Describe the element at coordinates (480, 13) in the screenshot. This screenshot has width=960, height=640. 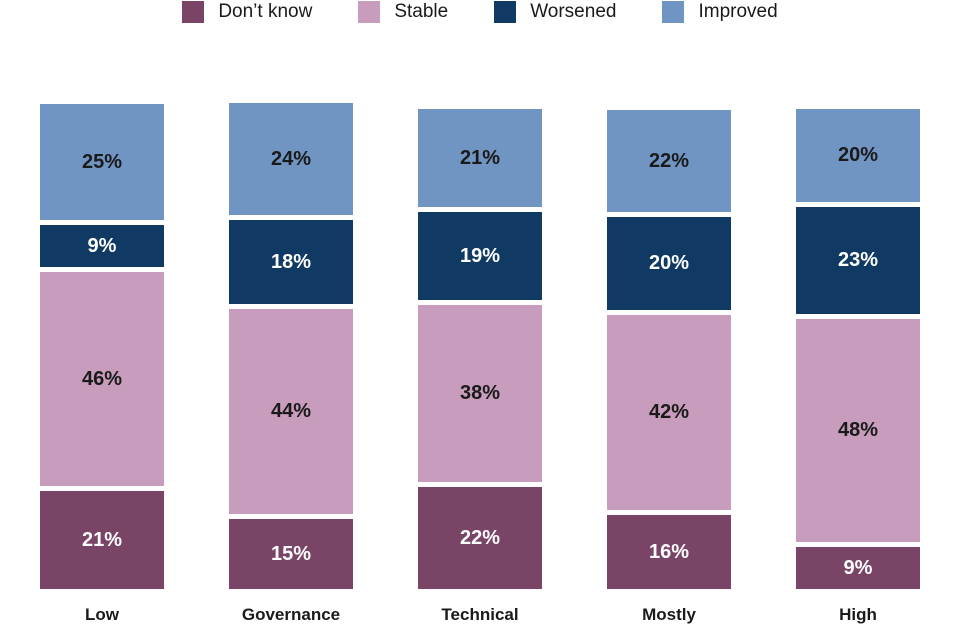
I see `legend: Don’t know Stable Worsened Improved` at that location.